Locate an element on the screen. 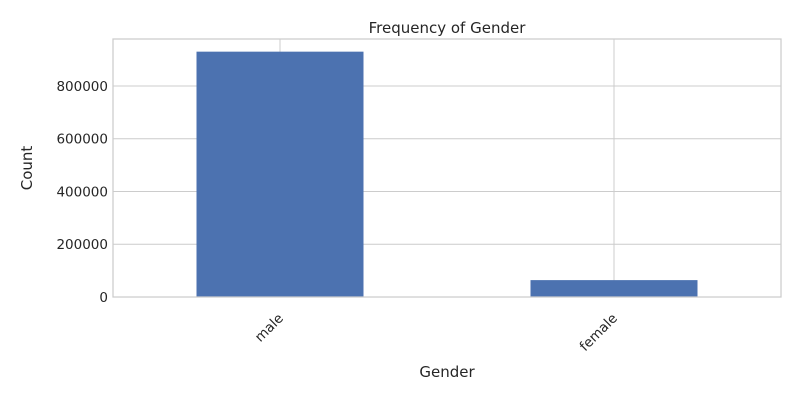 The width and height of the screenshot is (800, 400). bar-female is located at coordinates (614, 288).